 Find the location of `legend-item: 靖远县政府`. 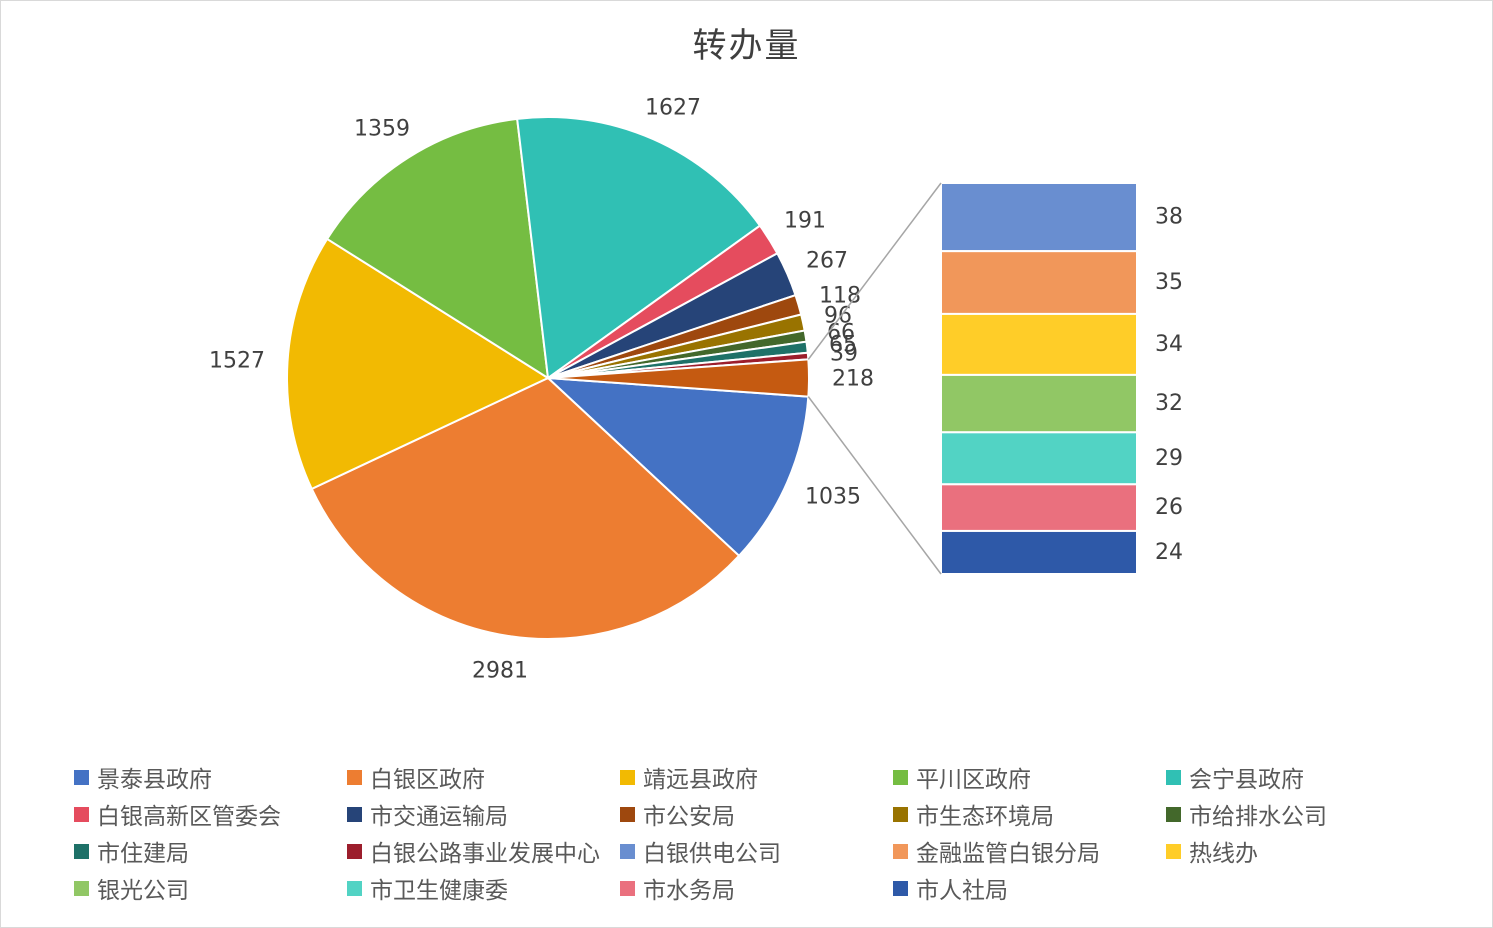

legend-item: 靖远县政府 is located at coordinates (689, 777).